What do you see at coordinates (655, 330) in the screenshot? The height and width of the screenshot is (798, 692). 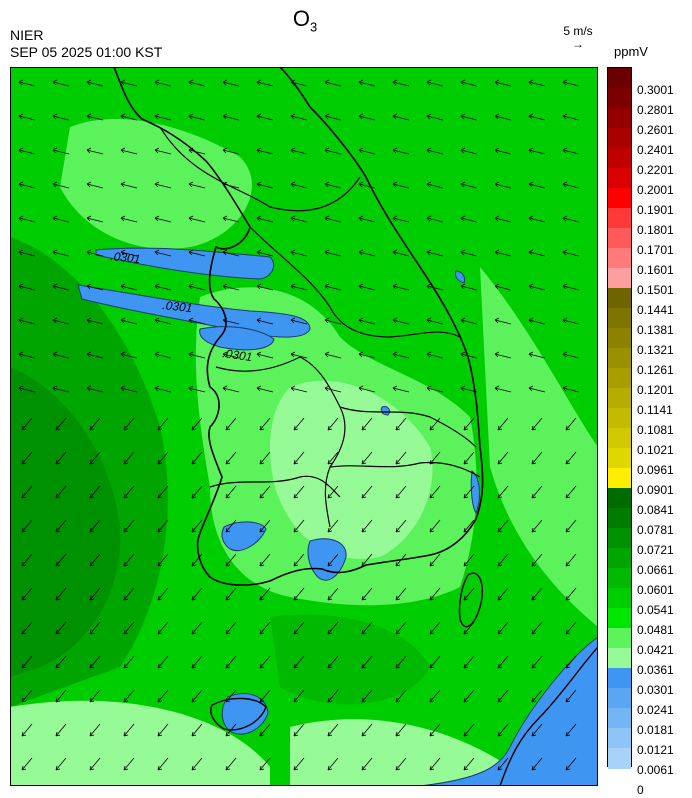 I see `colorbar-label: 0.1381` at bounding box center [655, 330].